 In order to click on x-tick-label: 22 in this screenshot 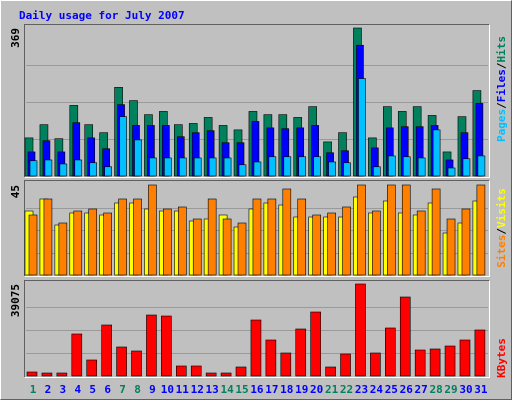, I will do `click(346, 389)`.